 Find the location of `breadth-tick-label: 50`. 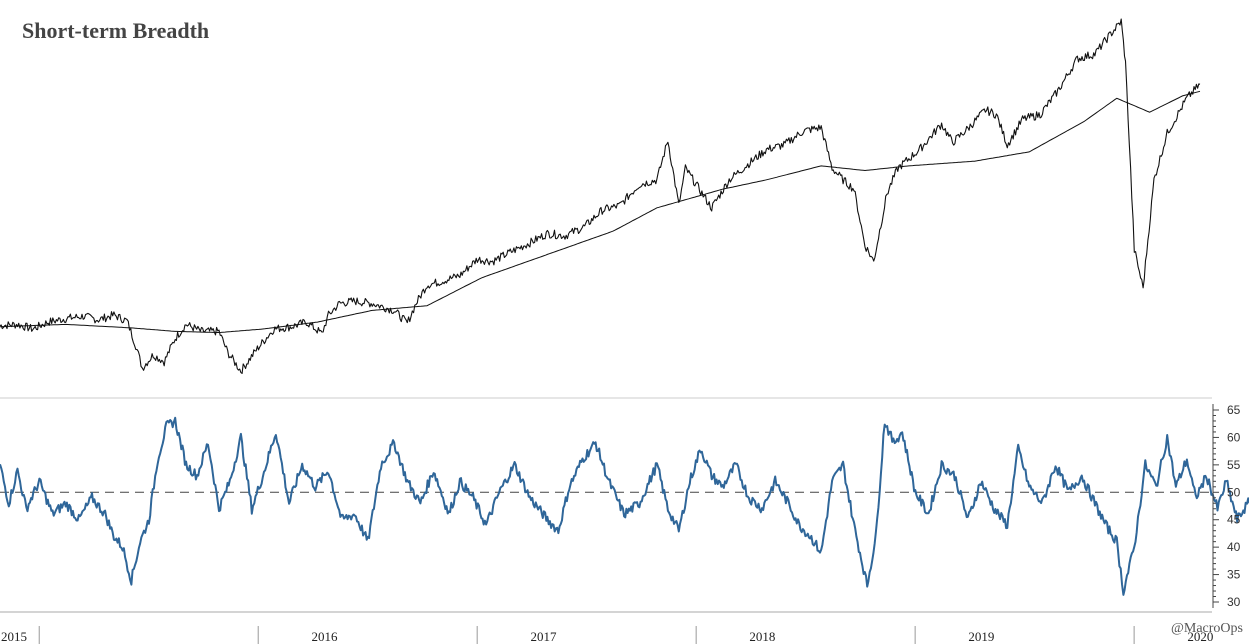

breadth-tick-label: 50 is located at coordinates (1234, 492).